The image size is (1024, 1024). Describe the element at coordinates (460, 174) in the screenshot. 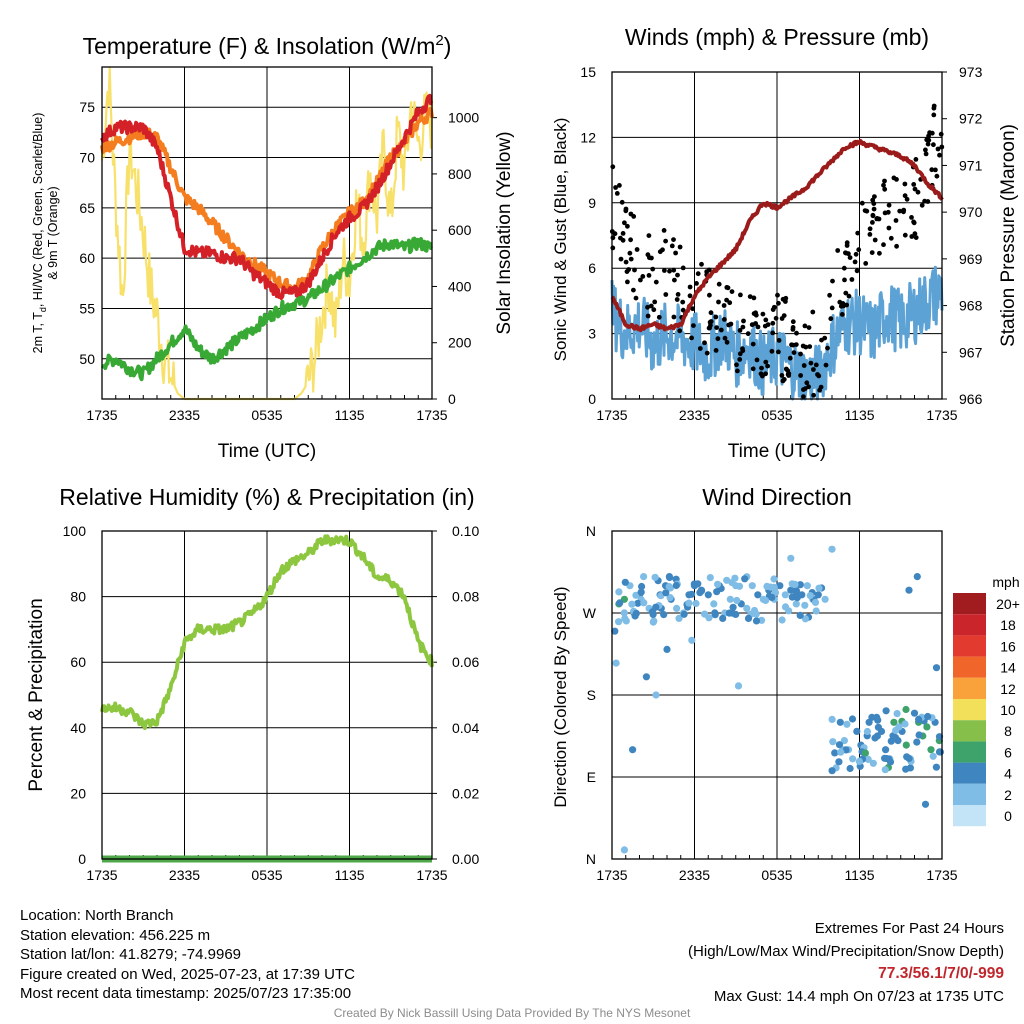

I see `solar-y2-tick-label: 800` at that location.